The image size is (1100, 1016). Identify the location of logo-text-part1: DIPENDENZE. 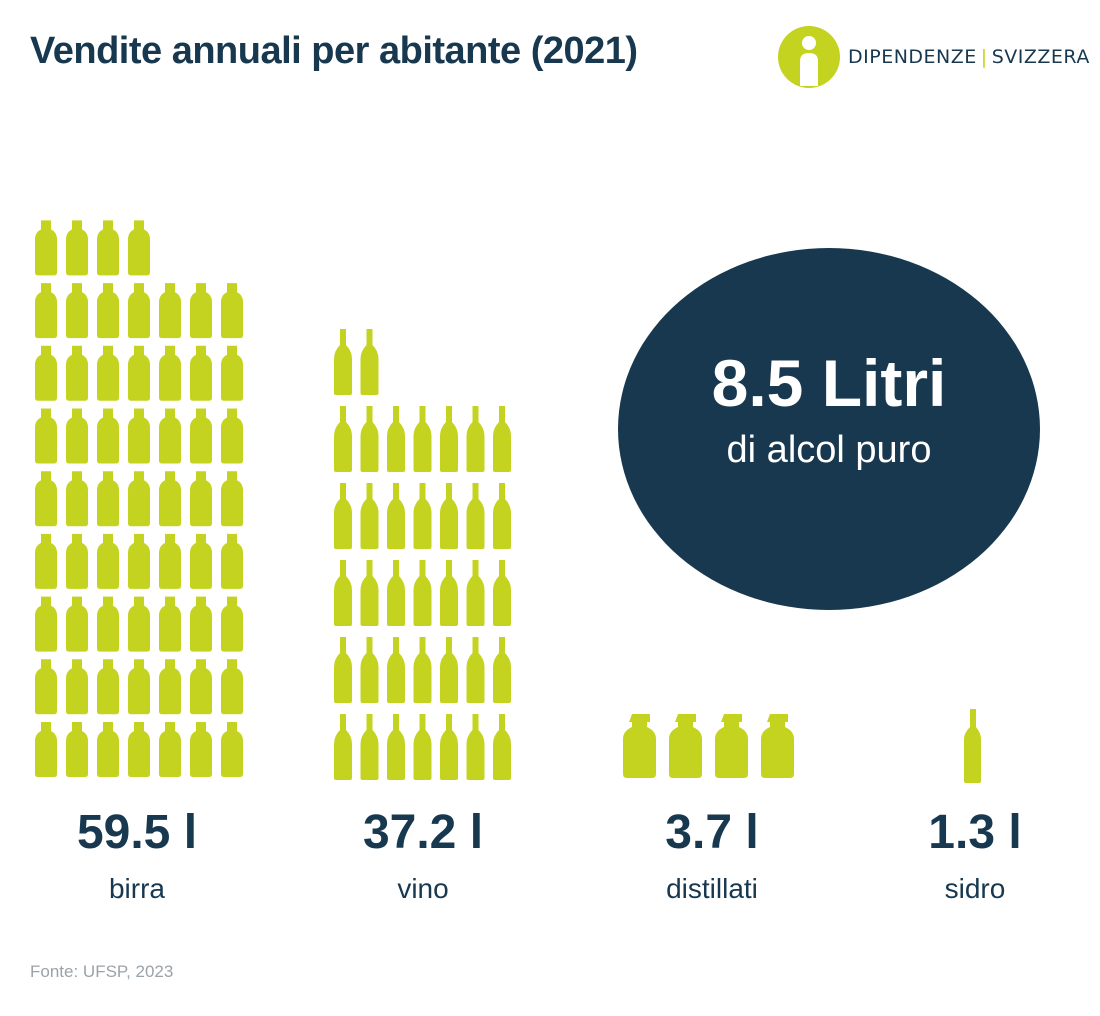
(912, 57).